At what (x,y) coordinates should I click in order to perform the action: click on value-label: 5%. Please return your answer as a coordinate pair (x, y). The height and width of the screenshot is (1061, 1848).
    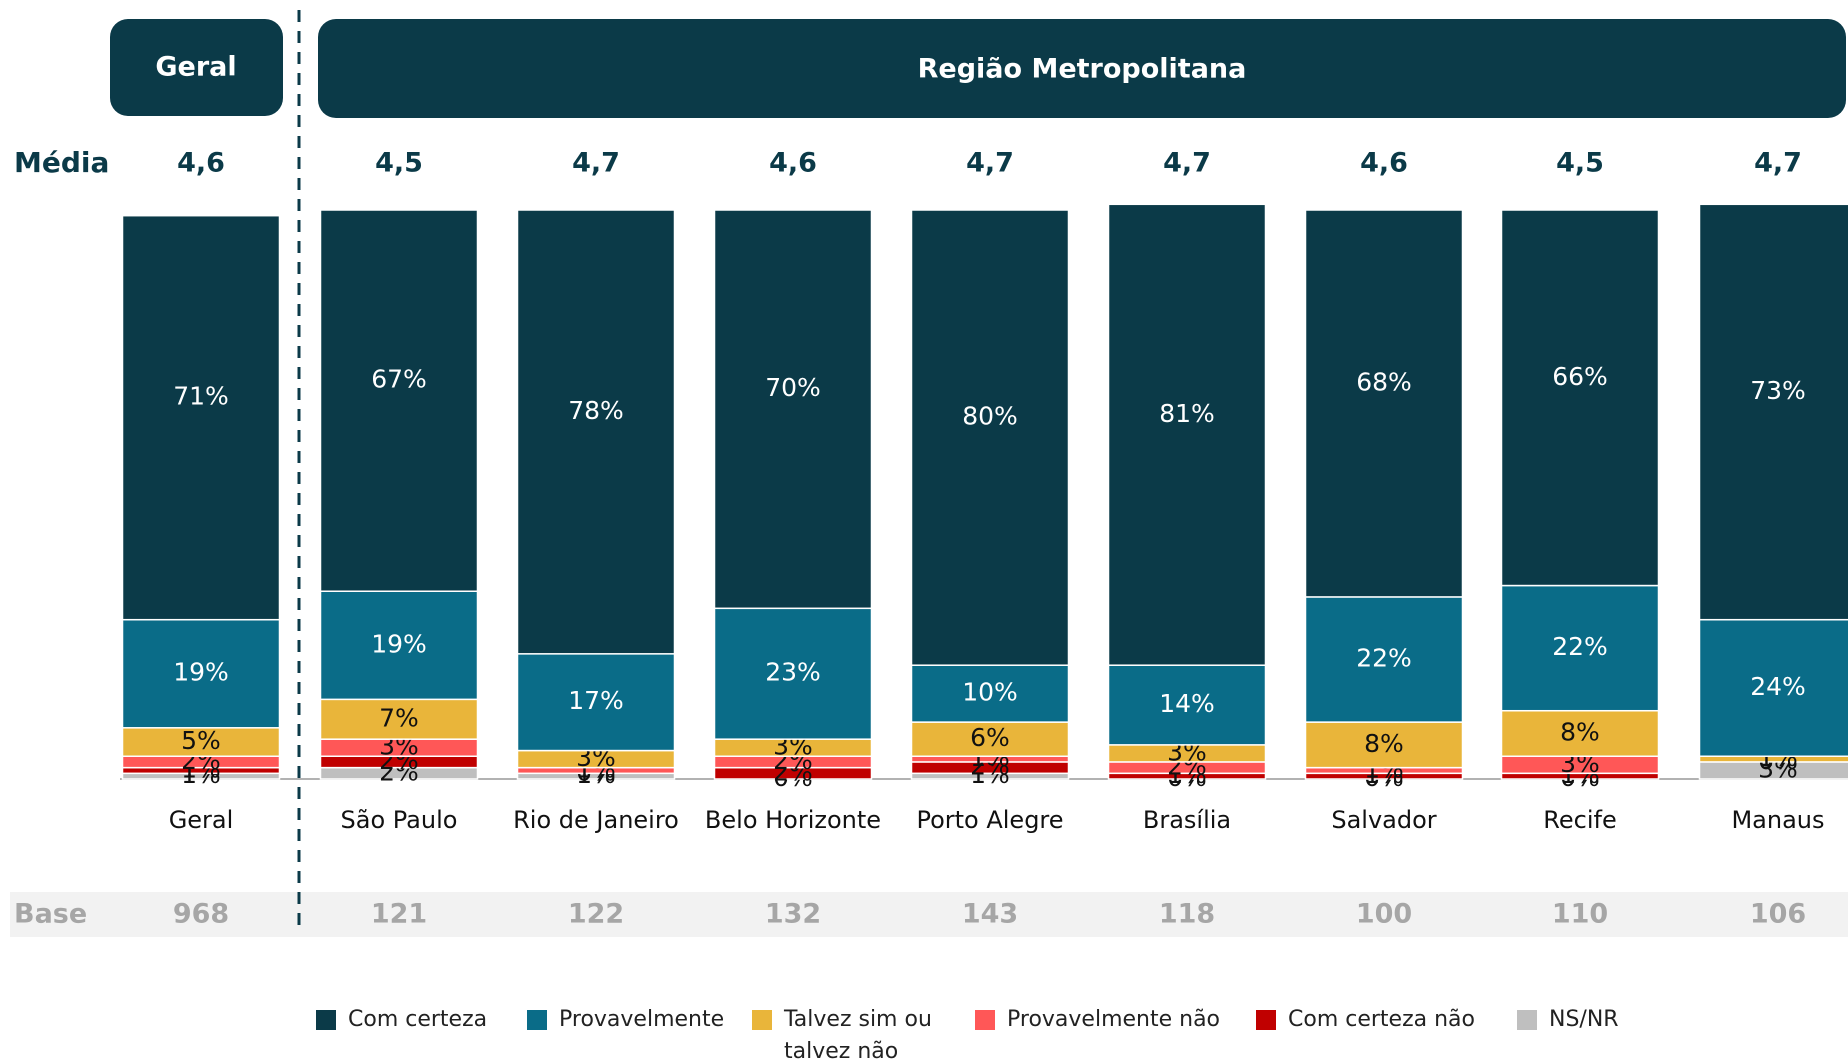
    Looking at the image, I should click on (201, 740).